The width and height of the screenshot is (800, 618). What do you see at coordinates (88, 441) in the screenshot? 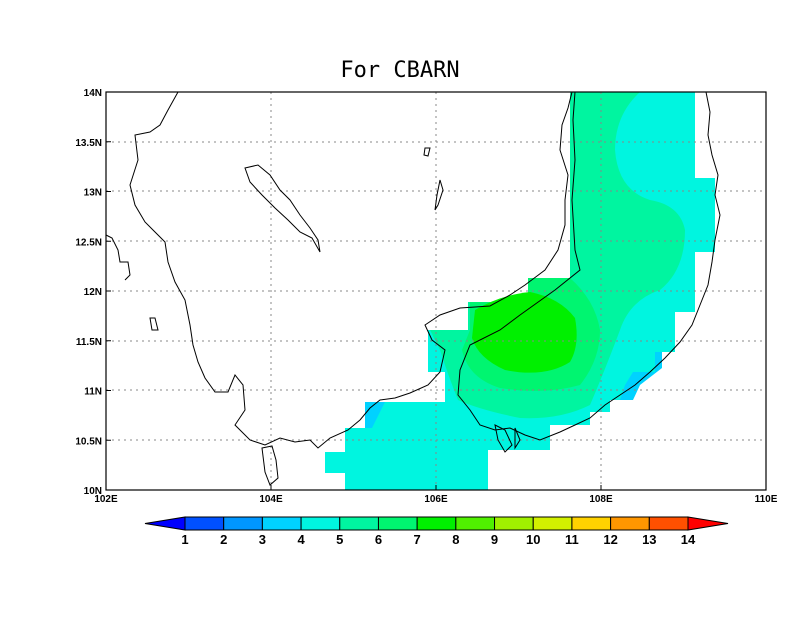
I see `lat-tick-label: 10.5N` at bounding box center [88, 441].